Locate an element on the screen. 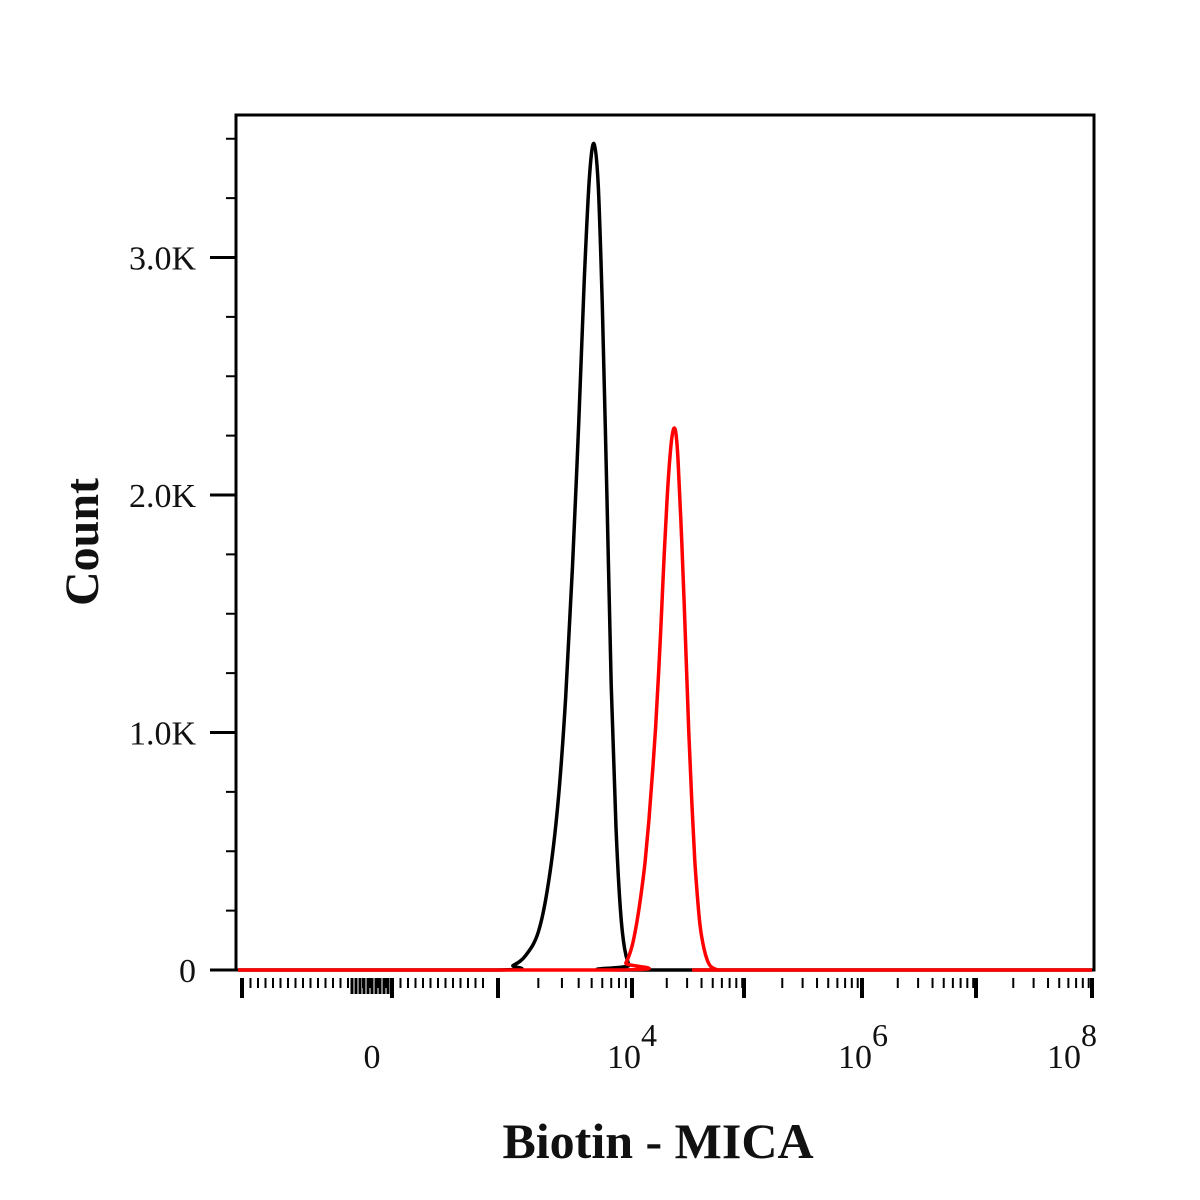  x-tick-label-3: 10⁸ is located at coordinates (1072, 1046).